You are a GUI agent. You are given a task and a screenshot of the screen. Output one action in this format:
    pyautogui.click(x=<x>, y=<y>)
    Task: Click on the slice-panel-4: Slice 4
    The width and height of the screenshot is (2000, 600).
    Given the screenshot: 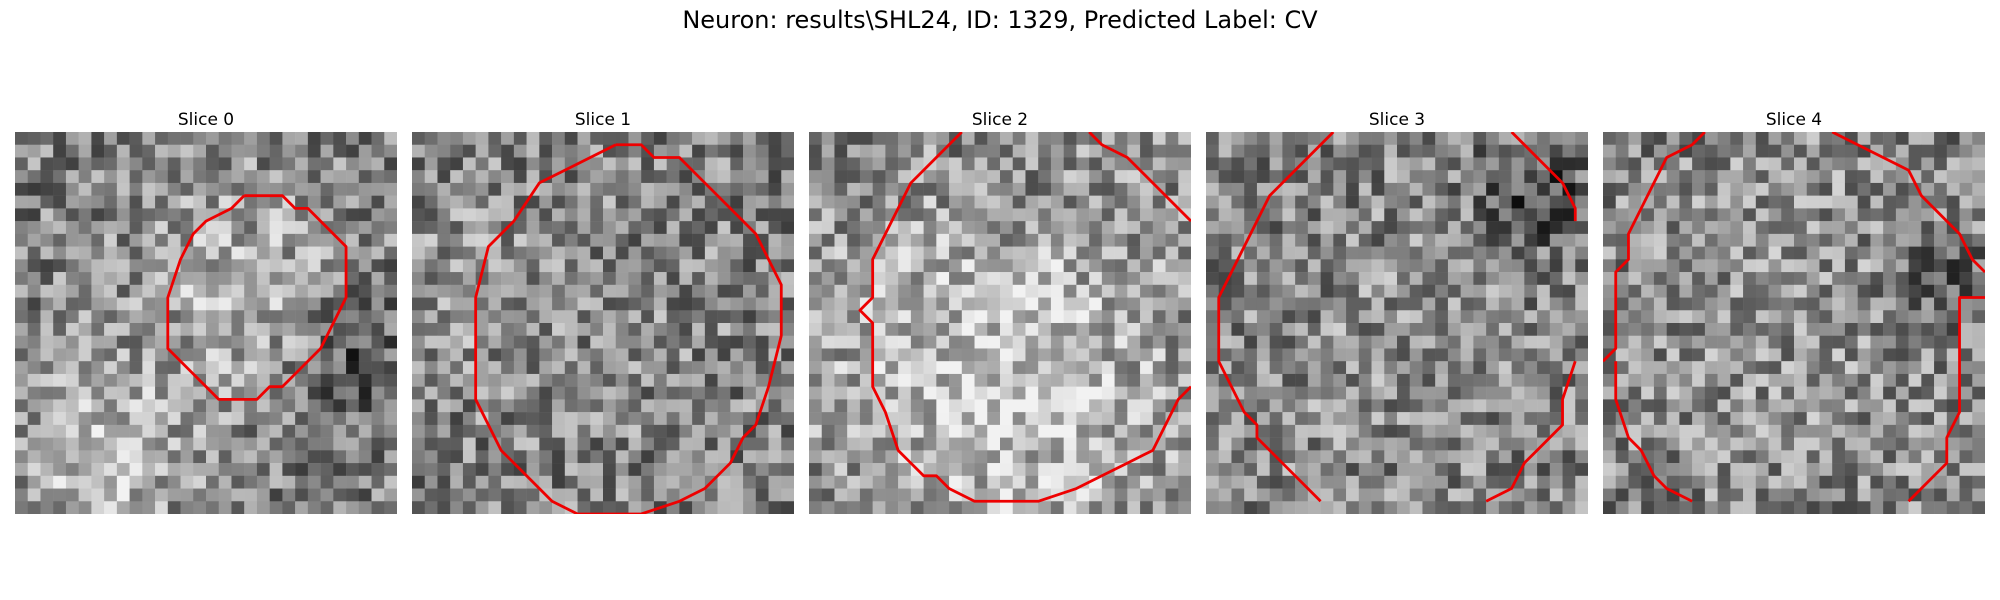 What is the action you would take?
    pyautogui.click(x=1794, y=311)
    